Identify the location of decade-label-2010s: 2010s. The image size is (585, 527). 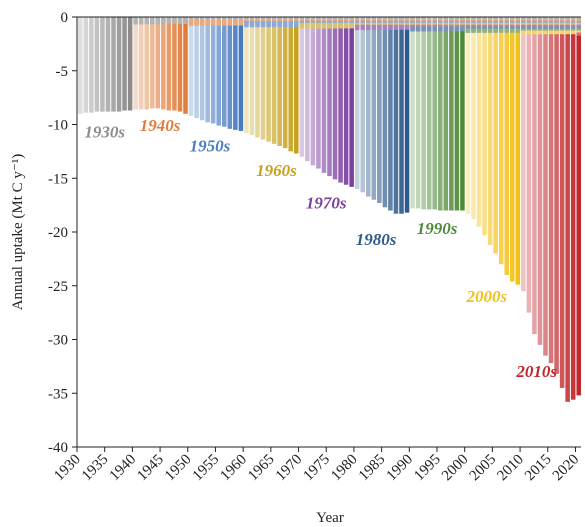
(536, 371).